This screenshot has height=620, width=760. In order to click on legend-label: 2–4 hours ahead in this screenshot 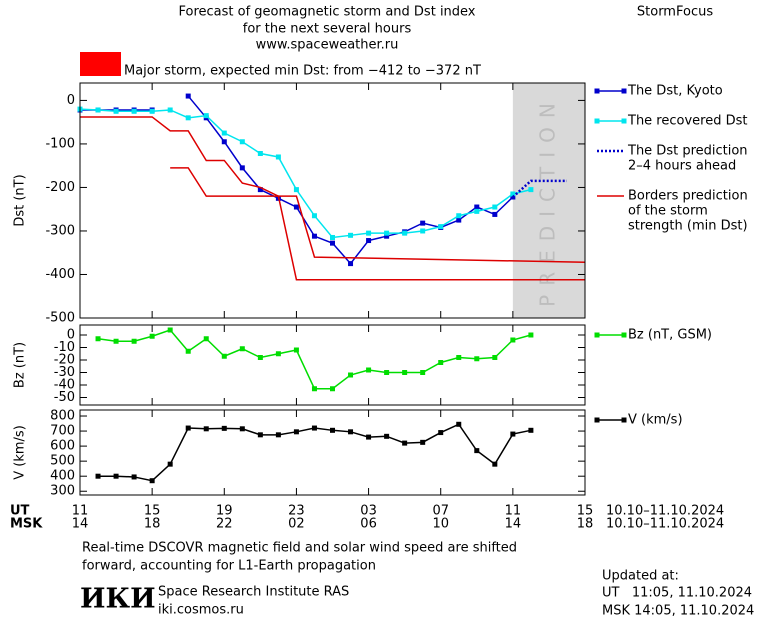, I will do `click(682, 166)`.